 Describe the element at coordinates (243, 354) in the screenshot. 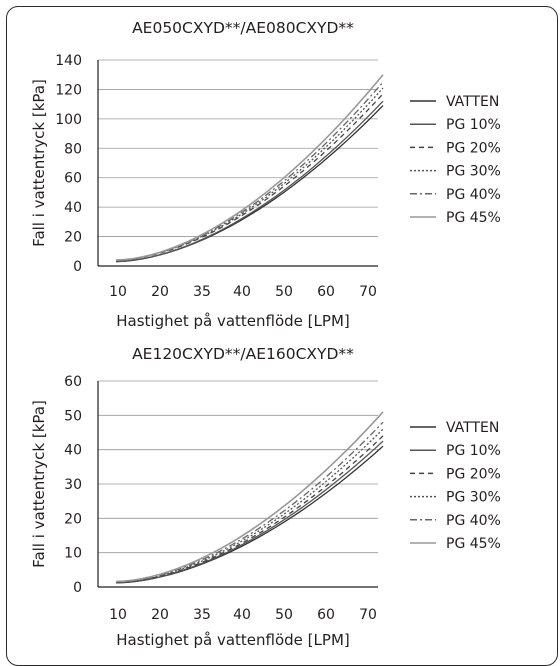

I see `chart-title: AE120CXYD**/AE160CXYD**` at that location.